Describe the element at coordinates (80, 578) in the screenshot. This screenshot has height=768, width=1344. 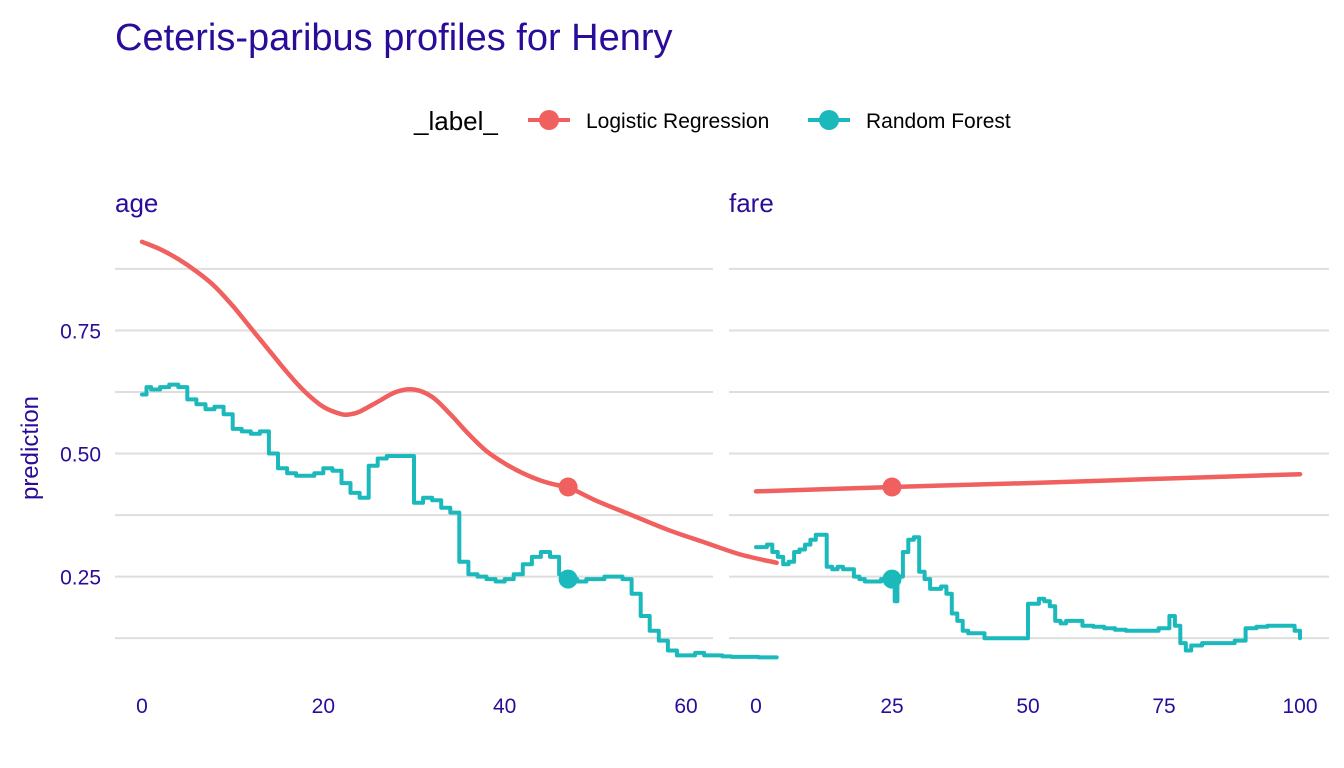
I see `y-tick-label: 0.25` at that location.